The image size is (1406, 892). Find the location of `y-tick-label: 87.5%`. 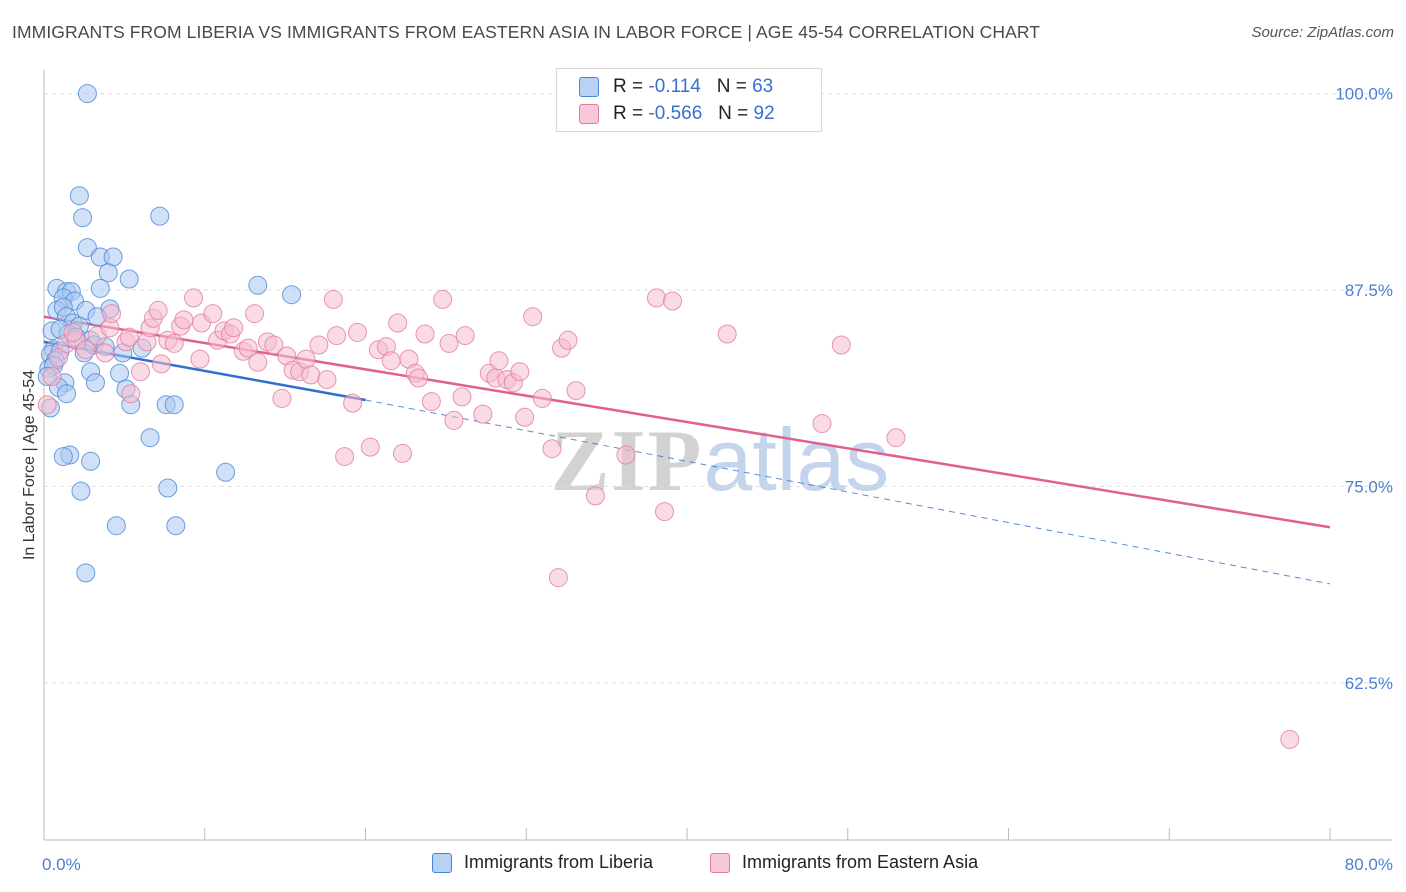

y-tick-label: 87.5% is located at coordinates (1369, 290).